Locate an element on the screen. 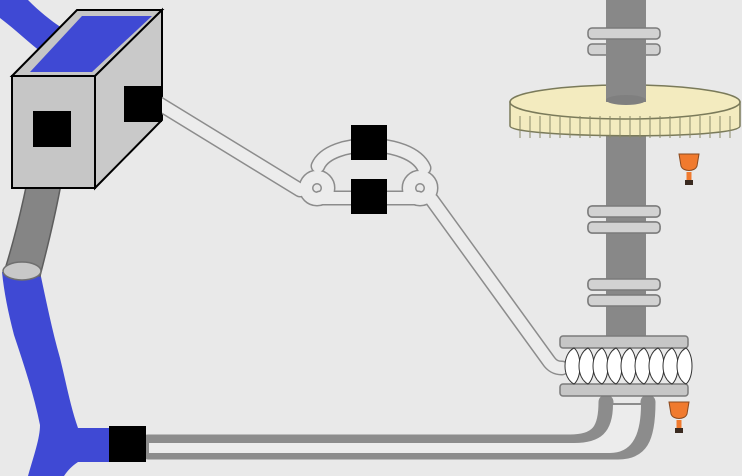  water-drain-stream is located at coordinates (56, 374).